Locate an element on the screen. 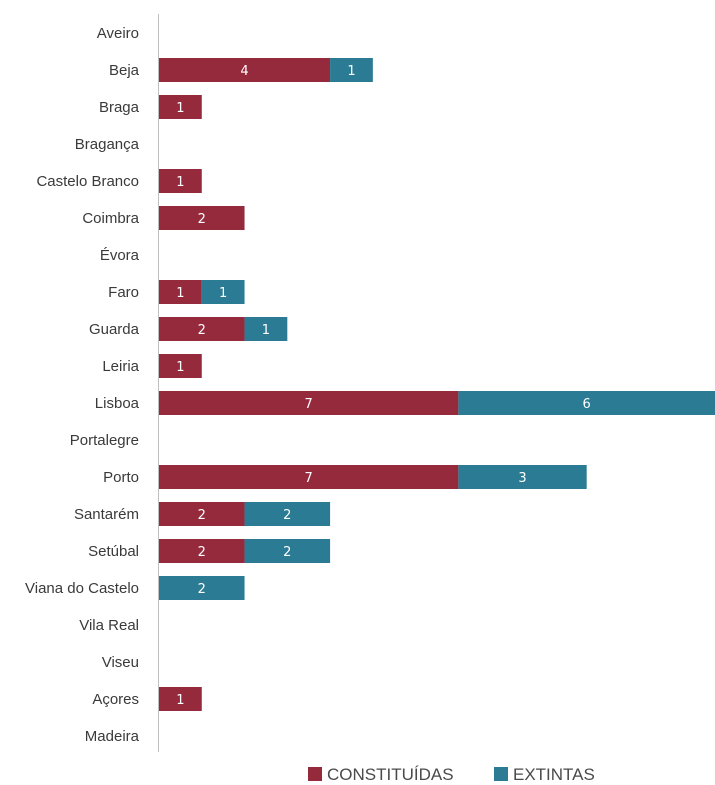  category-label: Bragança is located at coordinates (107, 144).